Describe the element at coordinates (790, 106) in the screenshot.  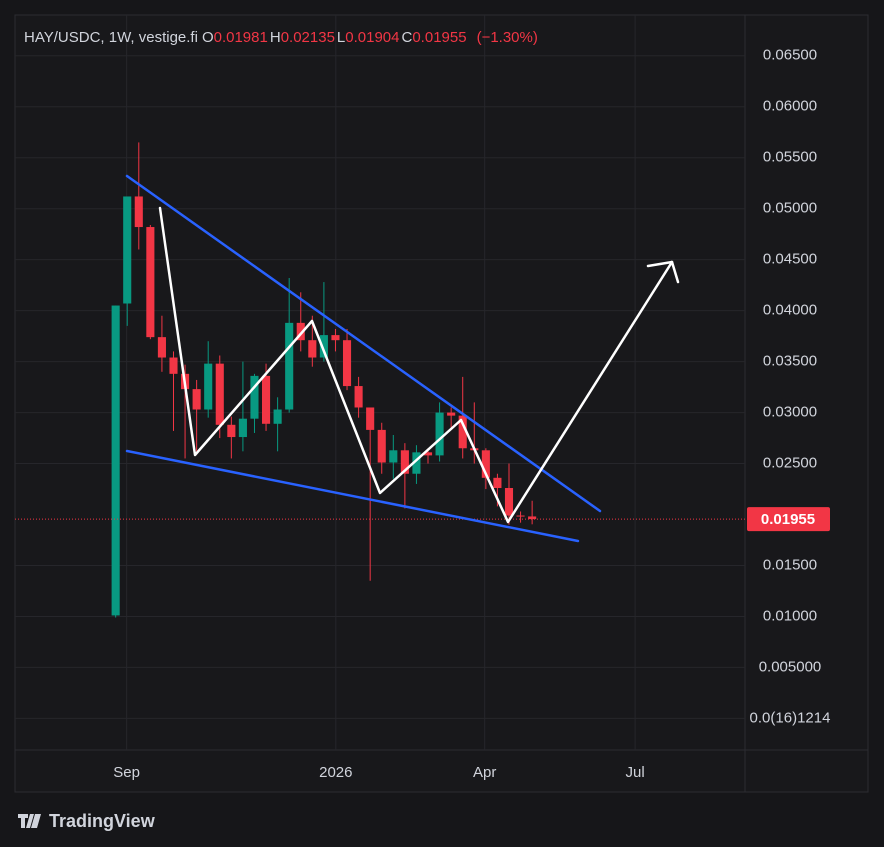
I see `y-tick-label: 0.06000` at that location.